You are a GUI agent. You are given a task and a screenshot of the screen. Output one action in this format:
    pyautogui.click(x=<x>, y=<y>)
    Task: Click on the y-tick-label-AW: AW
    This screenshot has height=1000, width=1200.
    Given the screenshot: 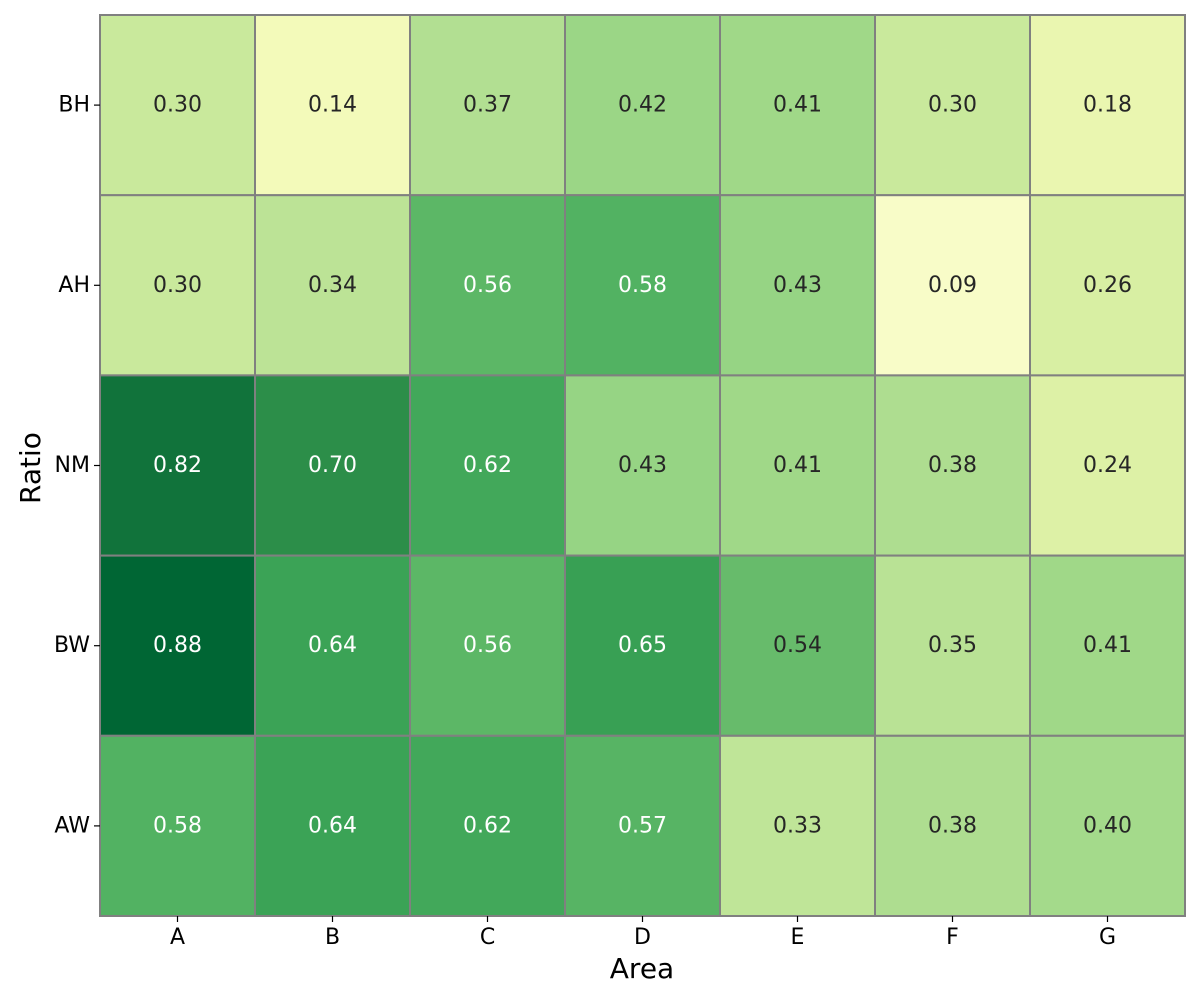 What is the action you would take?
    pyautogui.click(x=72, y=825)
    